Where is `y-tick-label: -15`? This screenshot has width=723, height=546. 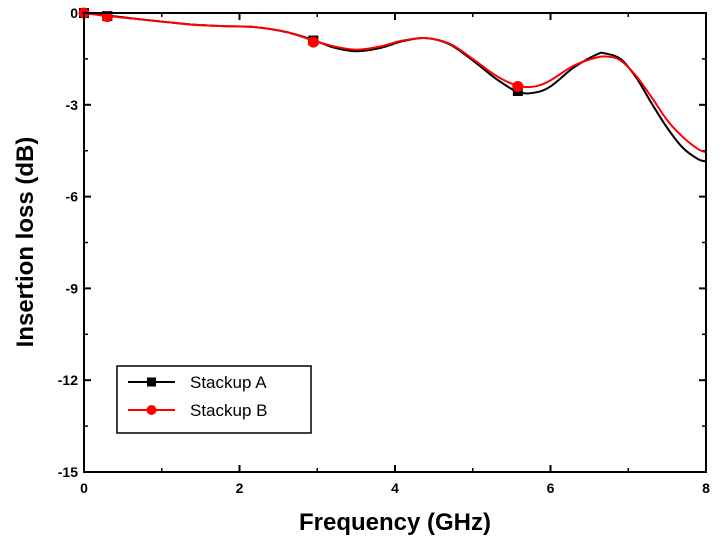
y-tick-label: -15 is located at coordinates (68, 472).